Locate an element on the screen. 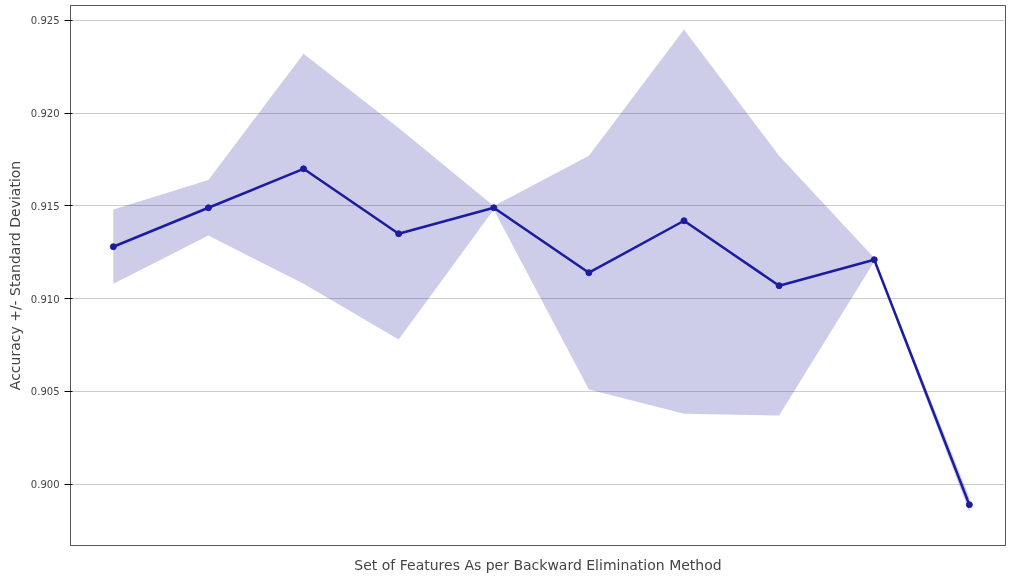 The image size is (1018, 581). x-axis-title: Set of Features As per Backward Elimination Method is located at coordinates (538, 564).